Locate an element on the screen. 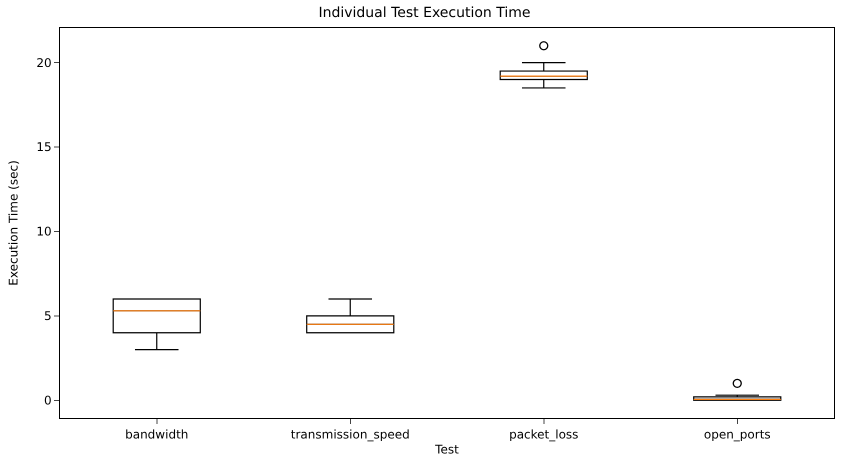 The width and height of the screenshot is (849, 466). x-tick-label: open_ports is located at coordinates (737, 434).